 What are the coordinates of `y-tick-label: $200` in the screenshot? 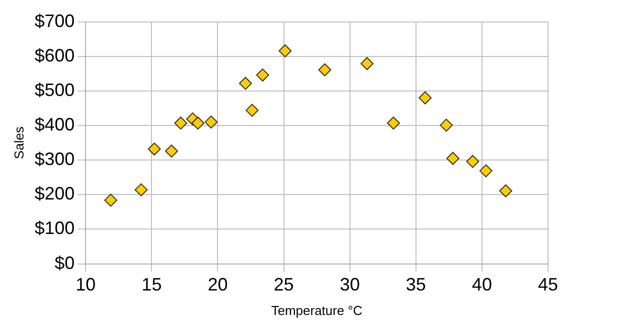 It's located at (54, 194).